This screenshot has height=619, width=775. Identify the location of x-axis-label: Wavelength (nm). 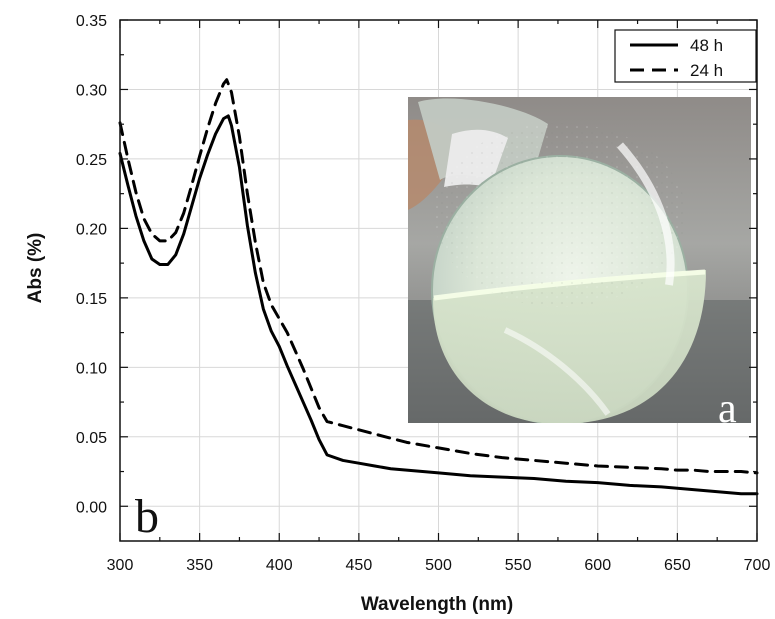
(437, 604).